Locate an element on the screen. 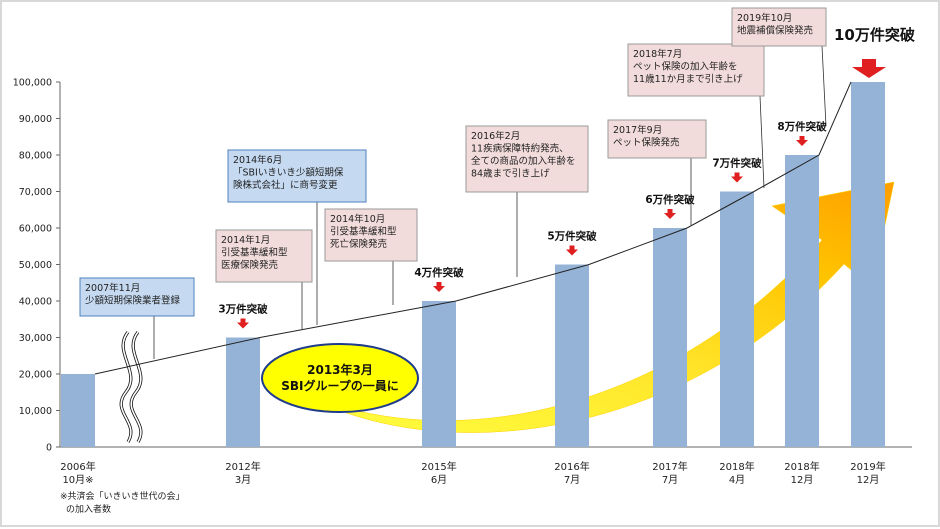 The width and height of the screenshot is (940, 529). callout-text: 険株式会社」に商号変更 is located at coordinates (285, 185).